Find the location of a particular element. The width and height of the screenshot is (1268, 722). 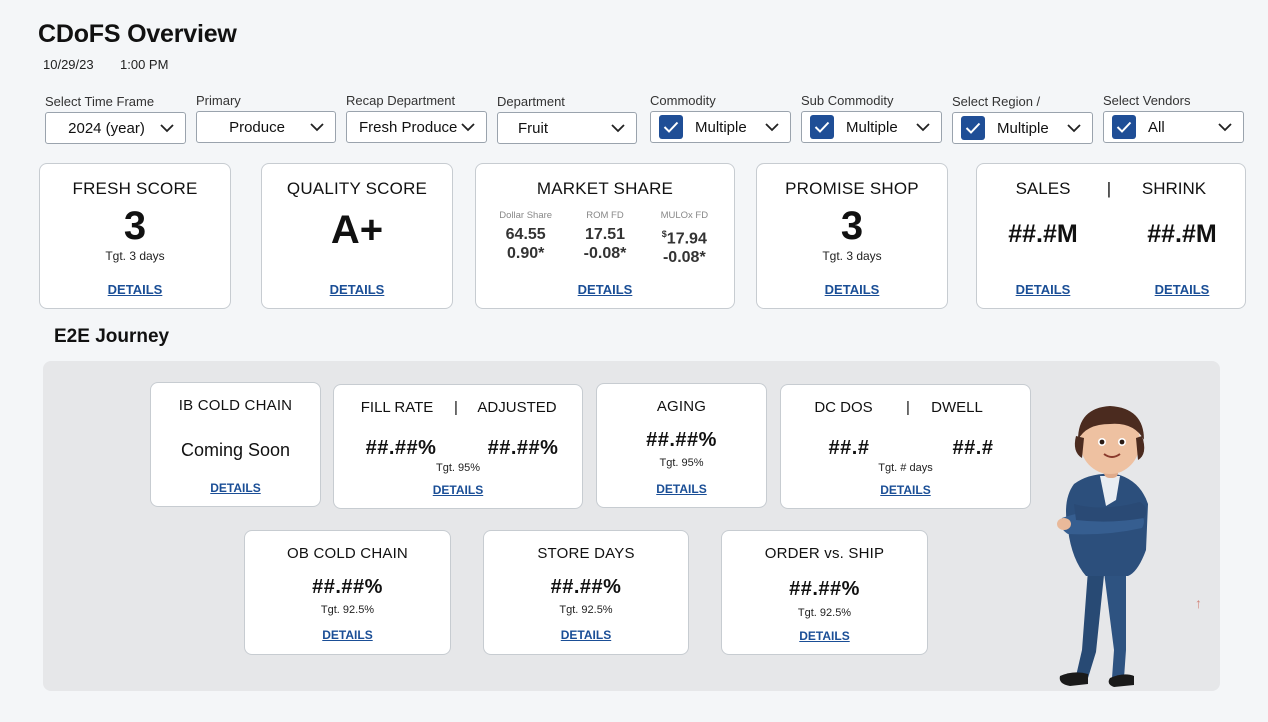

dc-dos-title: DC DOS is located at coordinates (843, 407).